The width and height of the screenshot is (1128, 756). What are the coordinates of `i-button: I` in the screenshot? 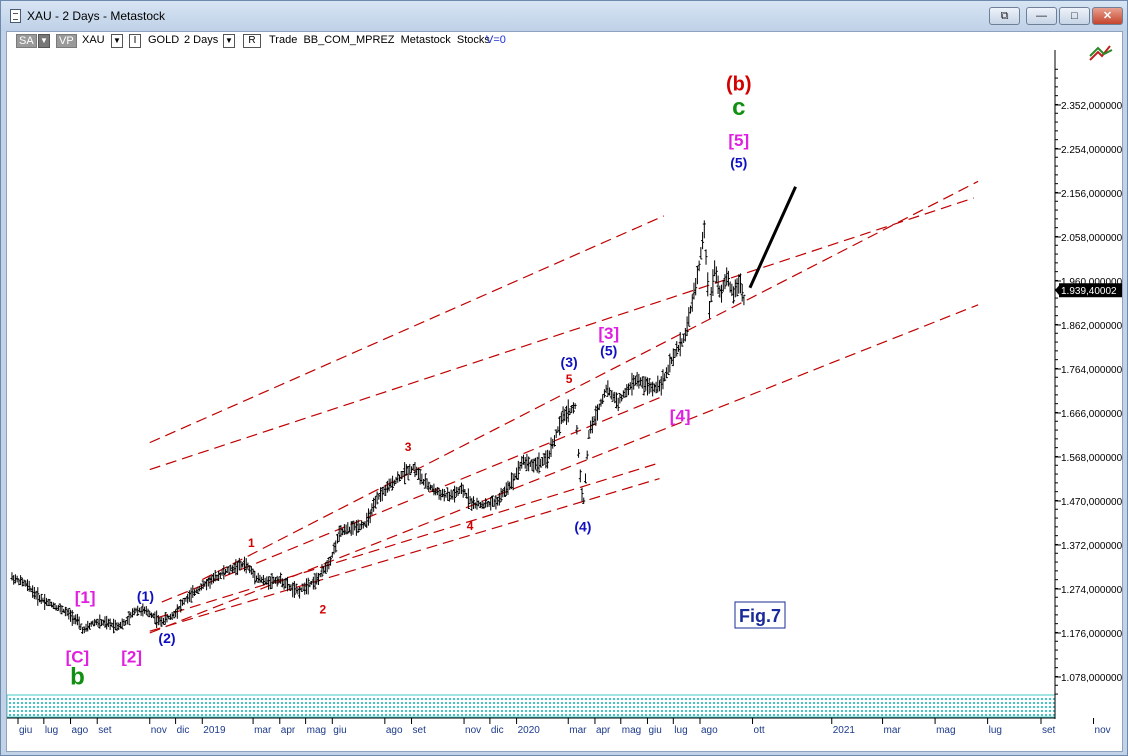 It's located at (135, 41).